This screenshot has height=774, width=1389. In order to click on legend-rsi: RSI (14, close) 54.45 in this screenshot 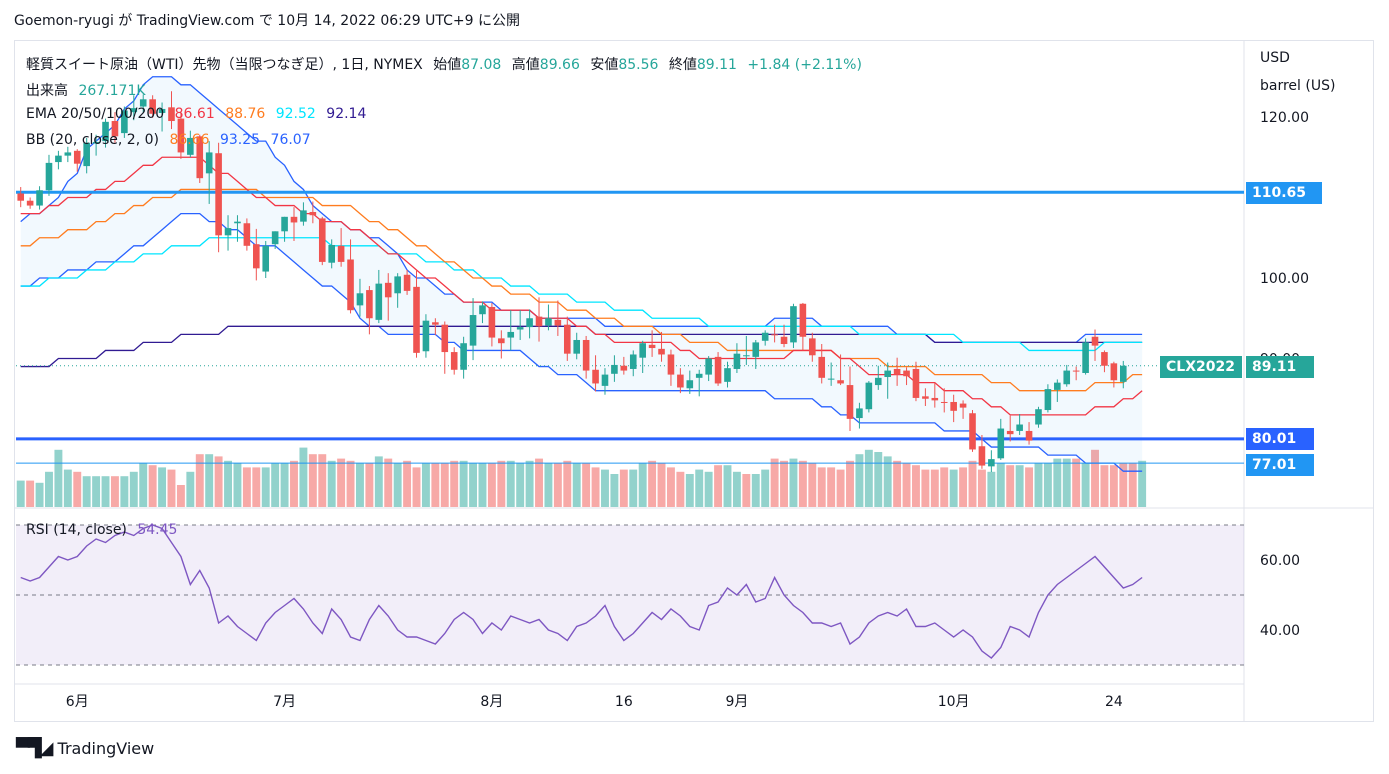, I will do `click(104, 530)`.